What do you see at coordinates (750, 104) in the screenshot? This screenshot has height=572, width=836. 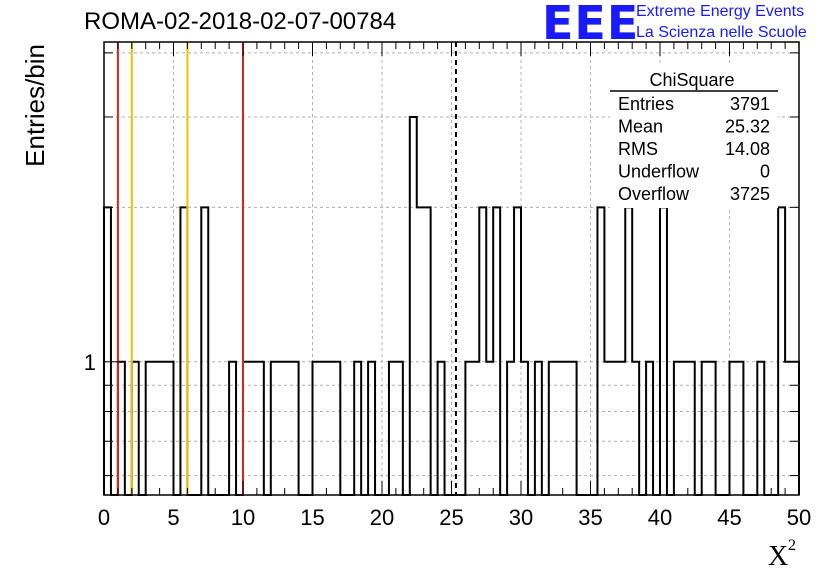 I see `stats-value: 3791` at bounding box center [750, 104].